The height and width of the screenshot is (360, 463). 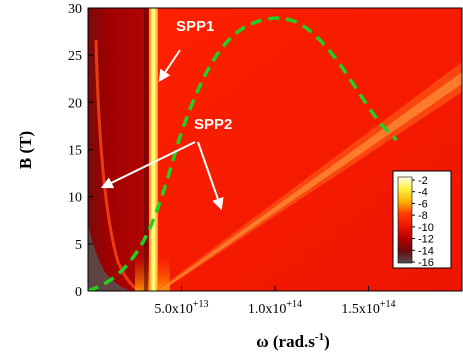 What do you see at coordinates (109, 258) in the screenshot?
I see `dark-corner` at bounding box center [109, 258].